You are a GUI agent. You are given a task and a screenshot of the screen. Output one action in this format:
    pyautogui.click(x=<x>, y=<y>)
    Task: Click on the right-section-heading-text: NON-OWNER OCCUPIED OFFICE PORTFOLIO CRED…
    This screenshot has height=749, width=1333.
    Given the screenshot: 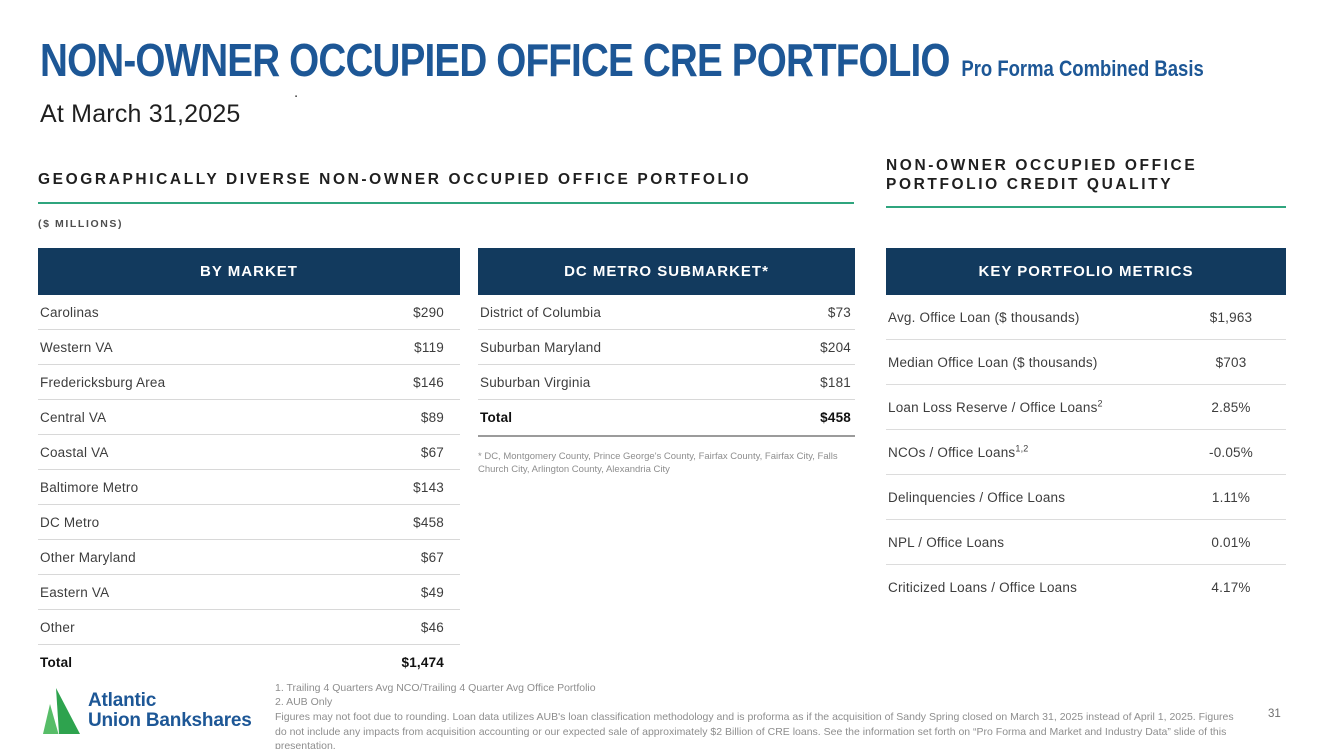 What is the action you would take?
    pyautogui.click(x=1042, y=175)
    